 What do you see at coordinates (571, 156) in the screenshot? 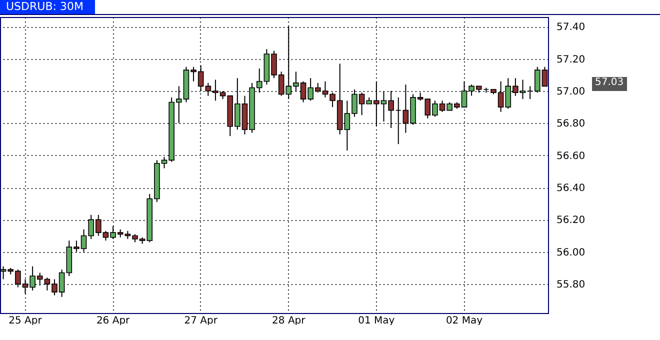
I see `y-tick-label: 56.60` at bounding box center [571, 156].